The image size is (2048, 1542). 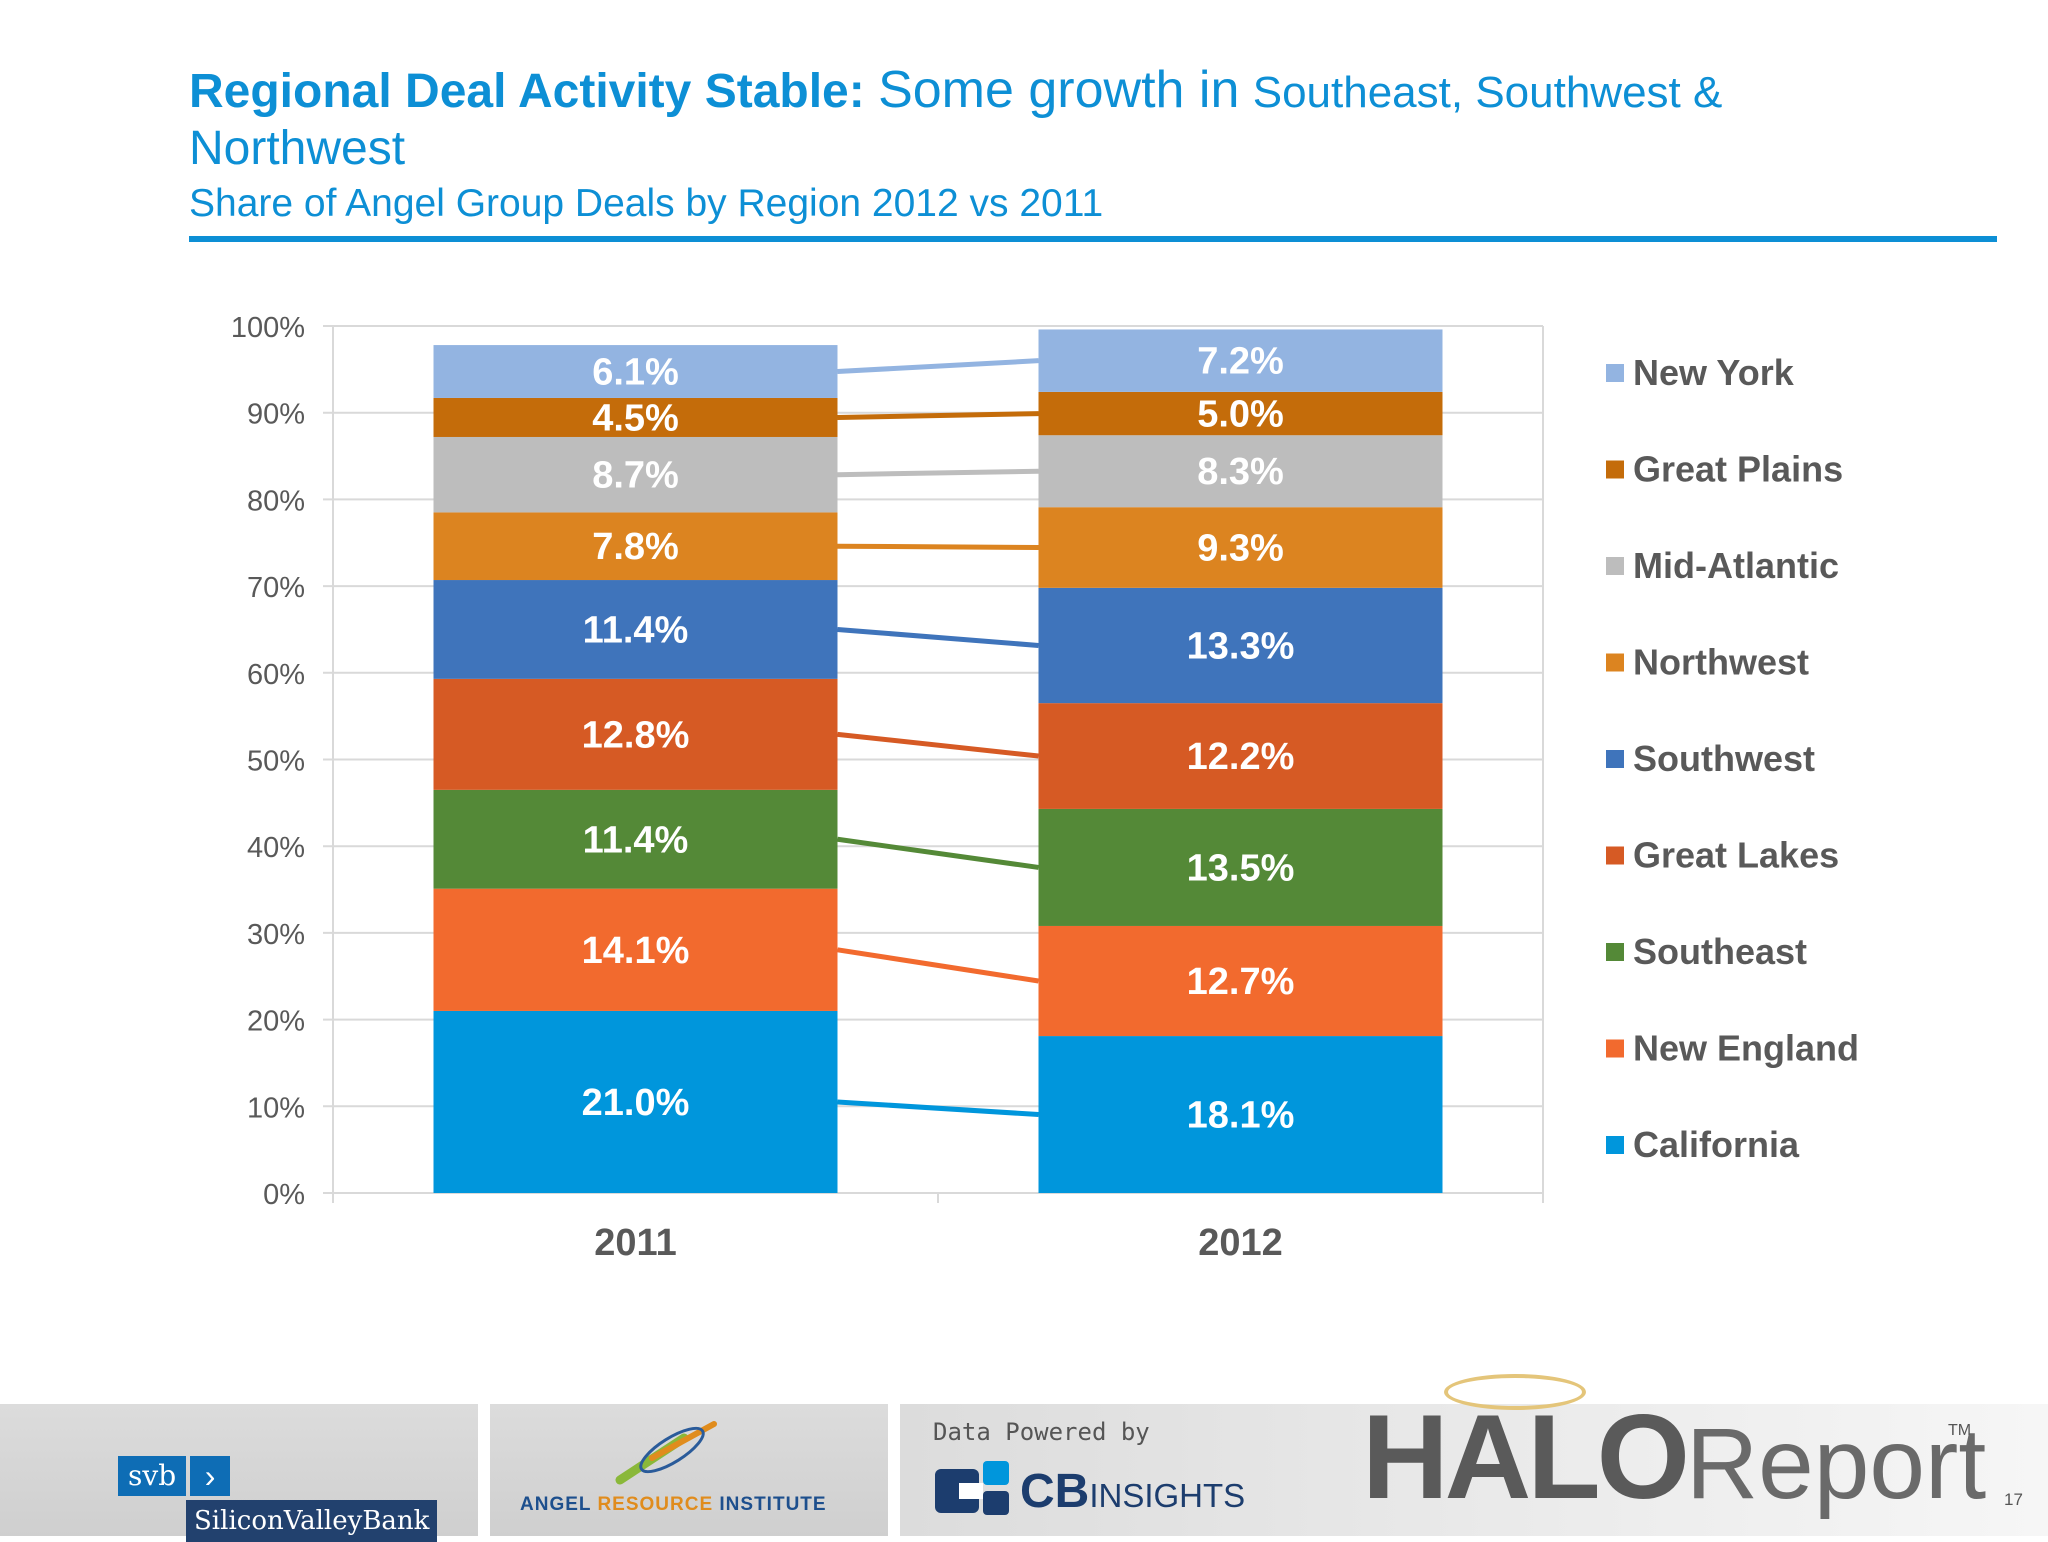 I want to click on data-label: 21.0%, so click(x=636, y=1103).